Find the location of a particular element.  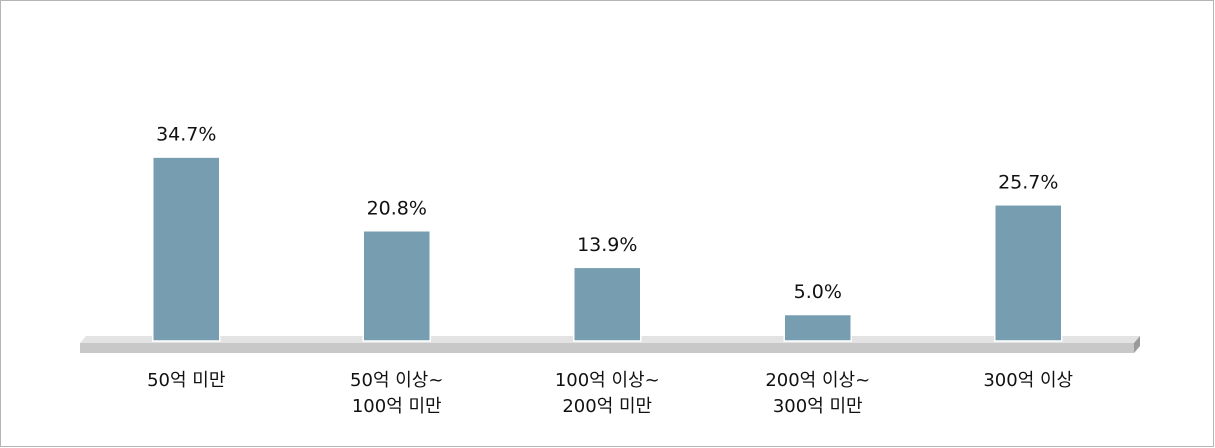

x-tick-label: 50억 이상~ 100억 미만 is located at coordinates (397, 393).